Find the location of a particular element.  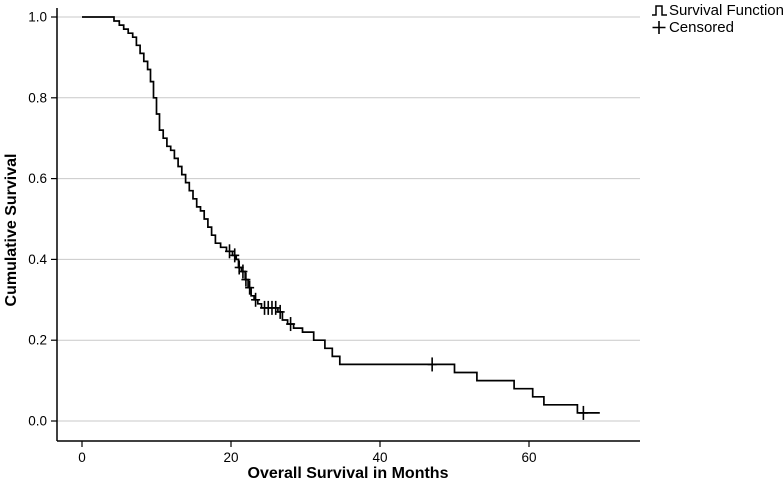

legend: Survival Function Censored is located at coordinates (717, 19).